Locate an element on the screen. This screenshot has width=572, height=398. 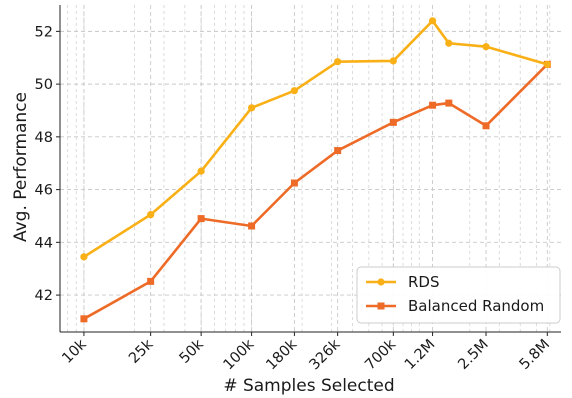
x-tick-label: 180k is located at coordinates (281, 354).